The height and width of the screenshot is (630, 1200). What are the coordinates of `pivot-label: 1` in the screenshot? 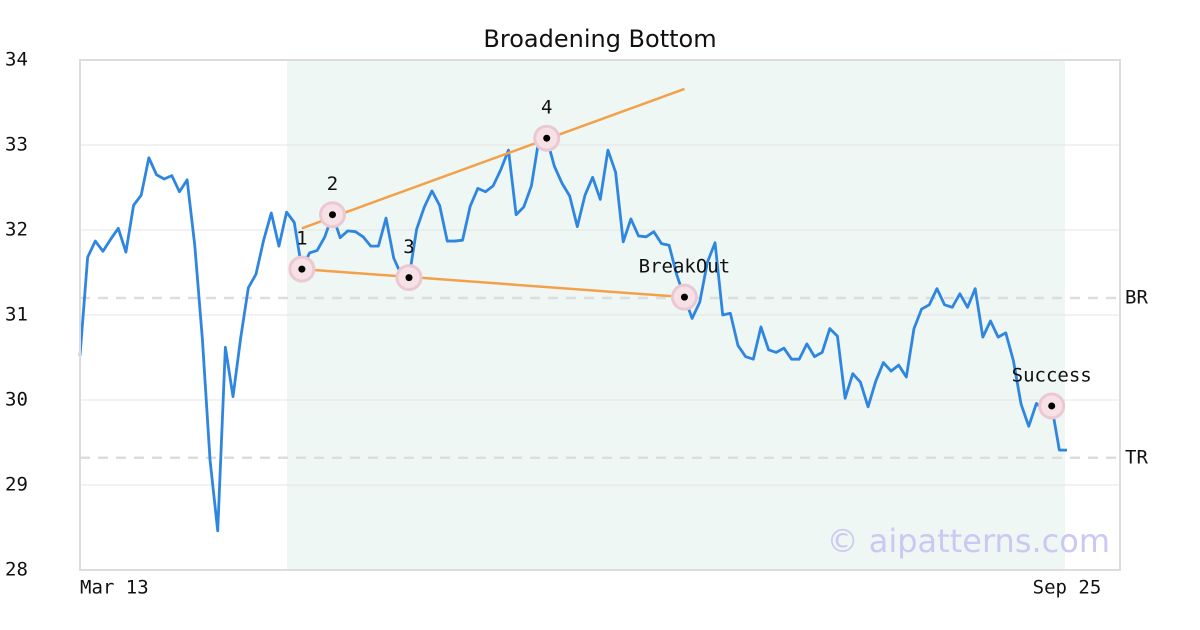 It's located at (301, 239).